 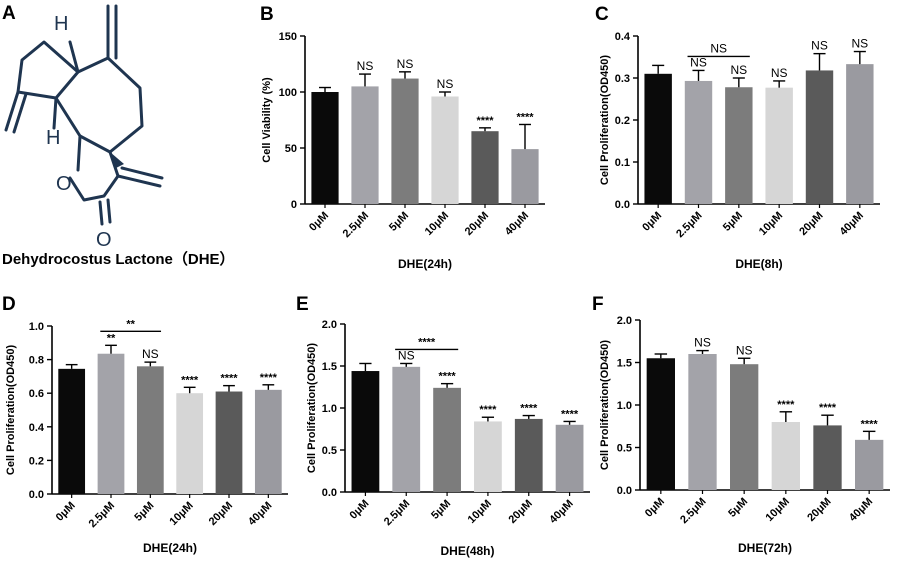 I want to click on y-tick-label: 0.2, so click(x=36, y=461).